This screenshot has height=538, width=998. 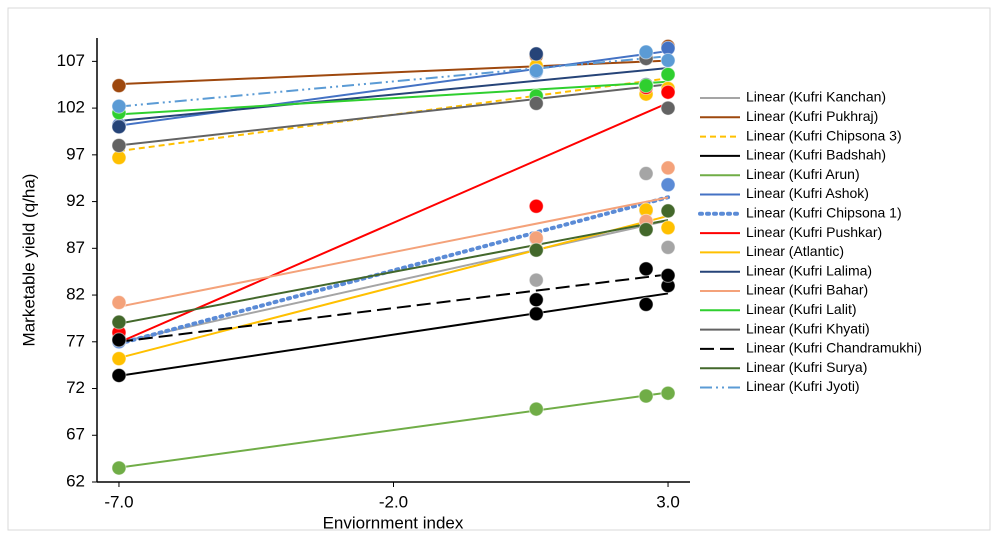 What do you see at coordinates (816, 97) in the screenshot?
I see `legend-label: Linear (Kufri Kanchan)` at bounding box center [816, 97].